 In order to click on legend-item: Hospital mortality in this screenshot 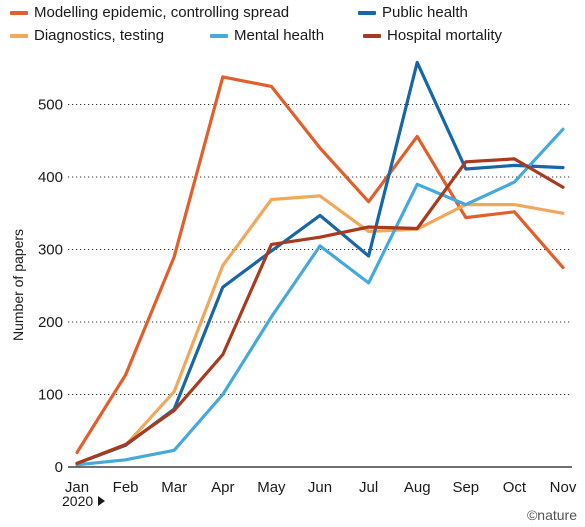, I will do `click(432, 35)`.